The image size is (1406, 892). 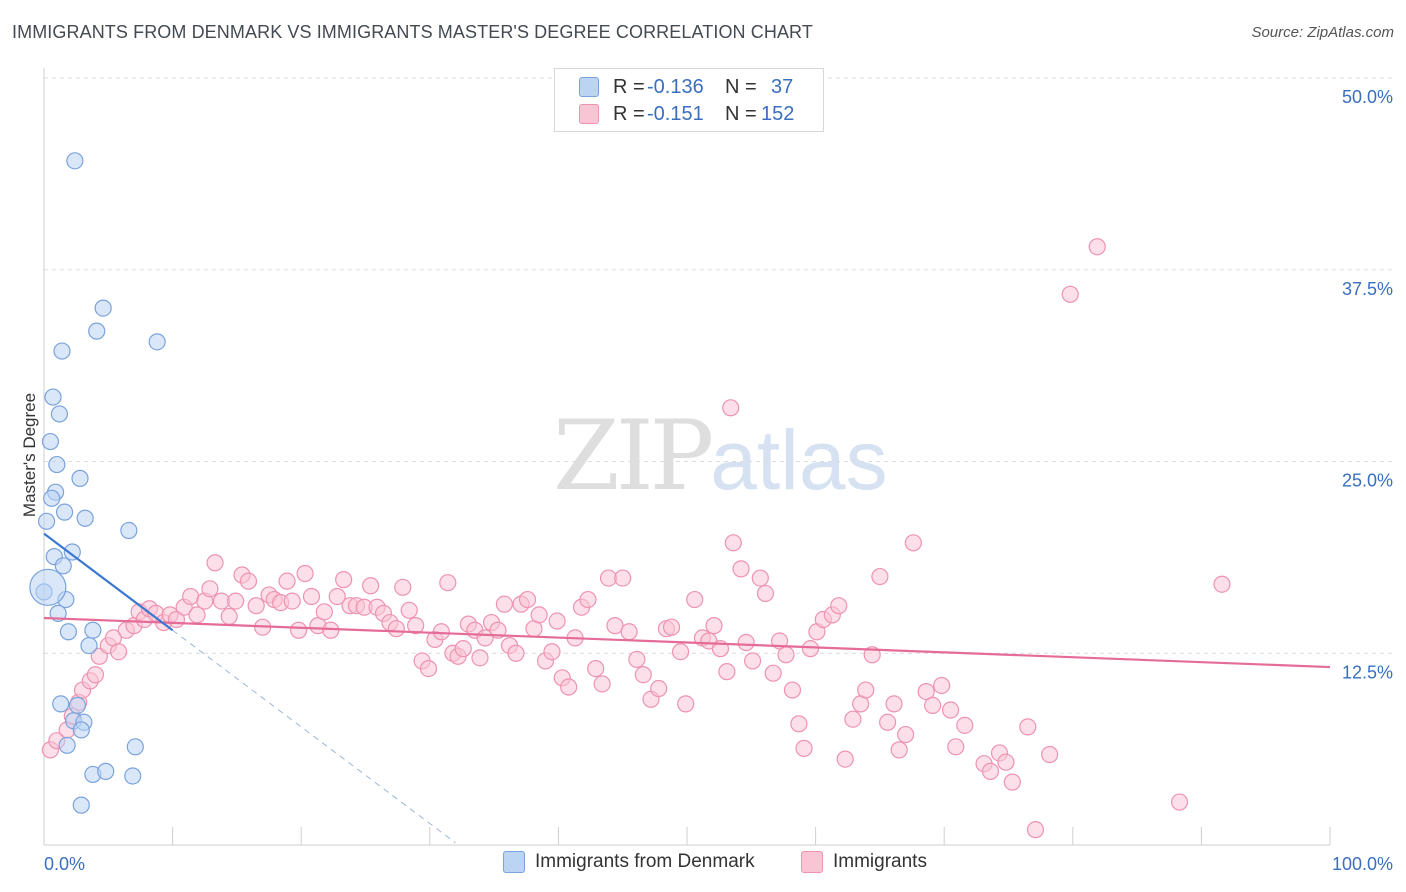 I want to click on legend-item-denmark: Immigrants from Denmark, so click(x=629, y=862).